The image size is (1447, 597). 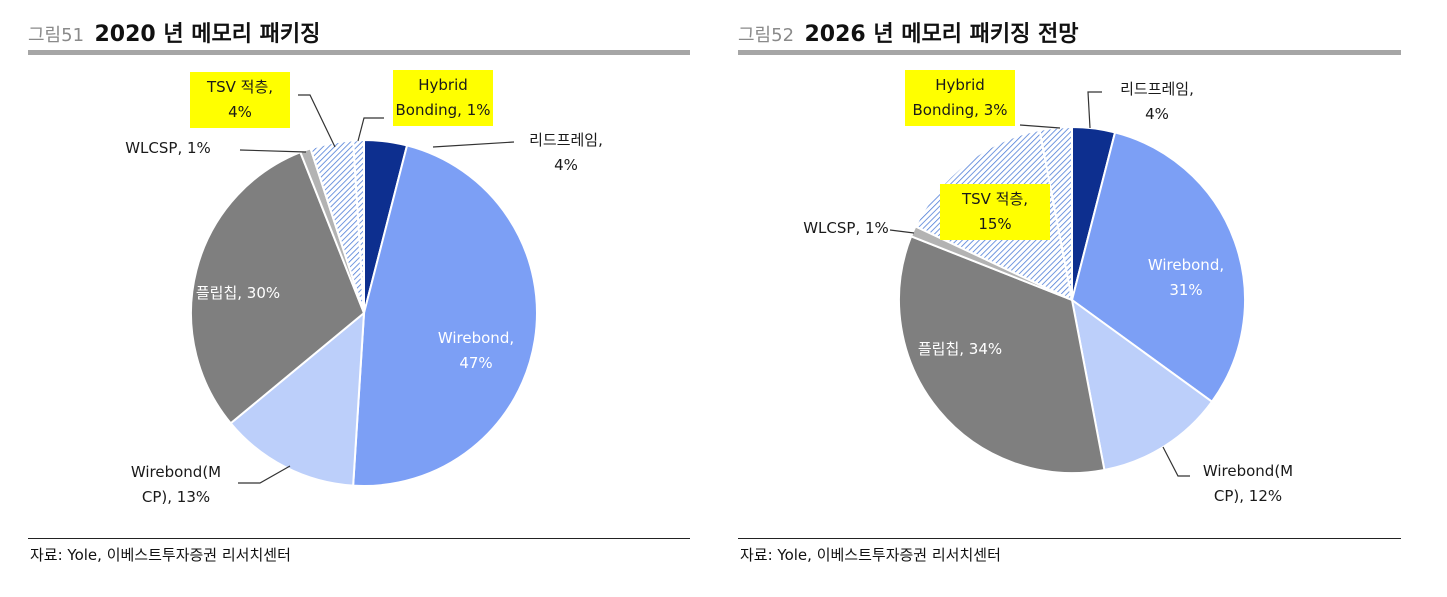 What do you see at coordinates (994, 224) in the screenshot?
I see `slice-label-tsv: 15%` at bounding box center [994, 224].